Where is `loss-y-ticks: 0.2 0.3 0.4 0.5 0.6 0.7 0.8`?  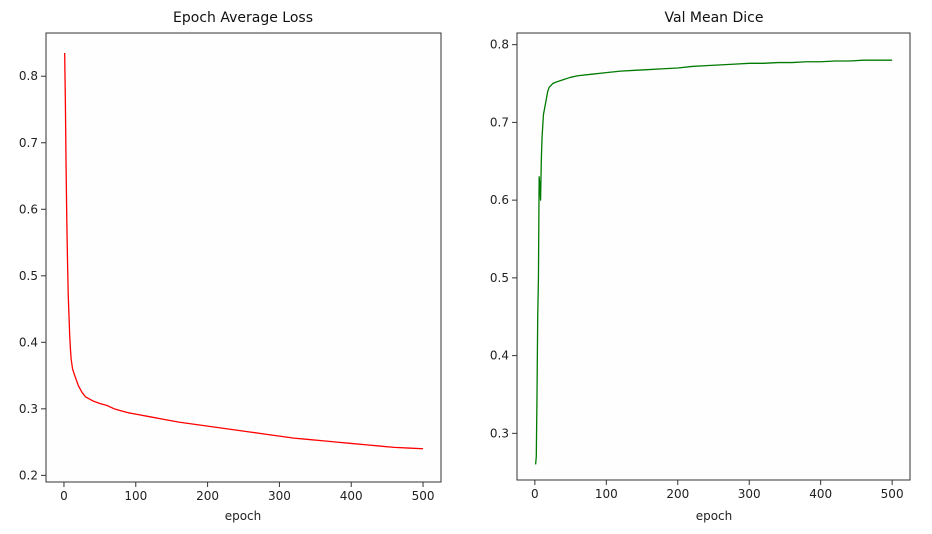
loss-y-ticks: 0.2 0.3 0.4 0.5 0.6 0.7 0.8 is located at coordinates (32, 275).